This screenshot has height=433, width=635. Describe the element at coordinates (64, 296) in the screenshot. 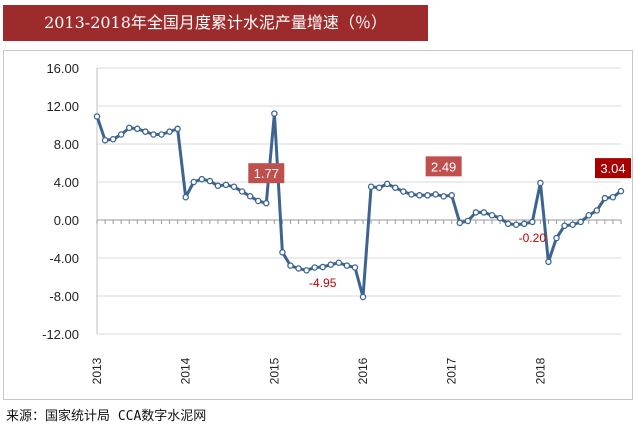

I see `y-tick-label: -8.00` at that location.